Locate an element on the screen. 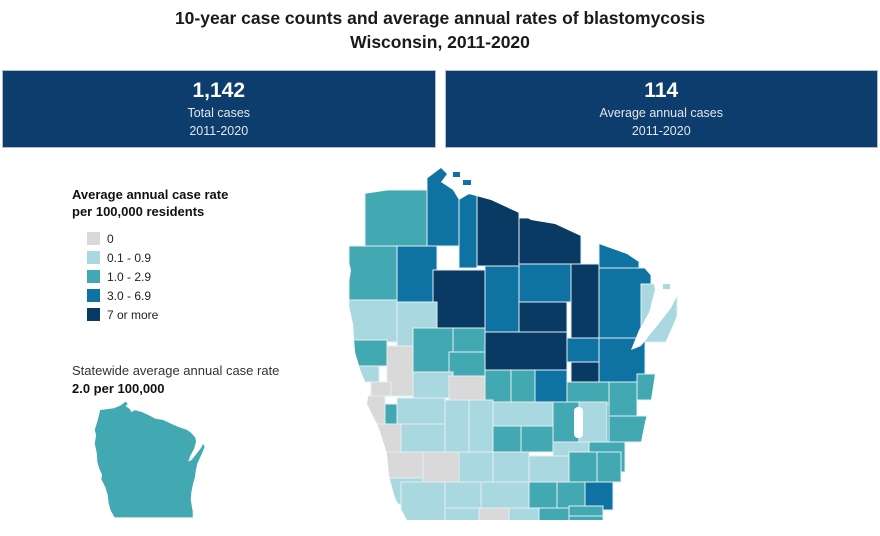 This screenshot has width=880, height=536. county-florence: Florence is located at coordinates (619, 256).